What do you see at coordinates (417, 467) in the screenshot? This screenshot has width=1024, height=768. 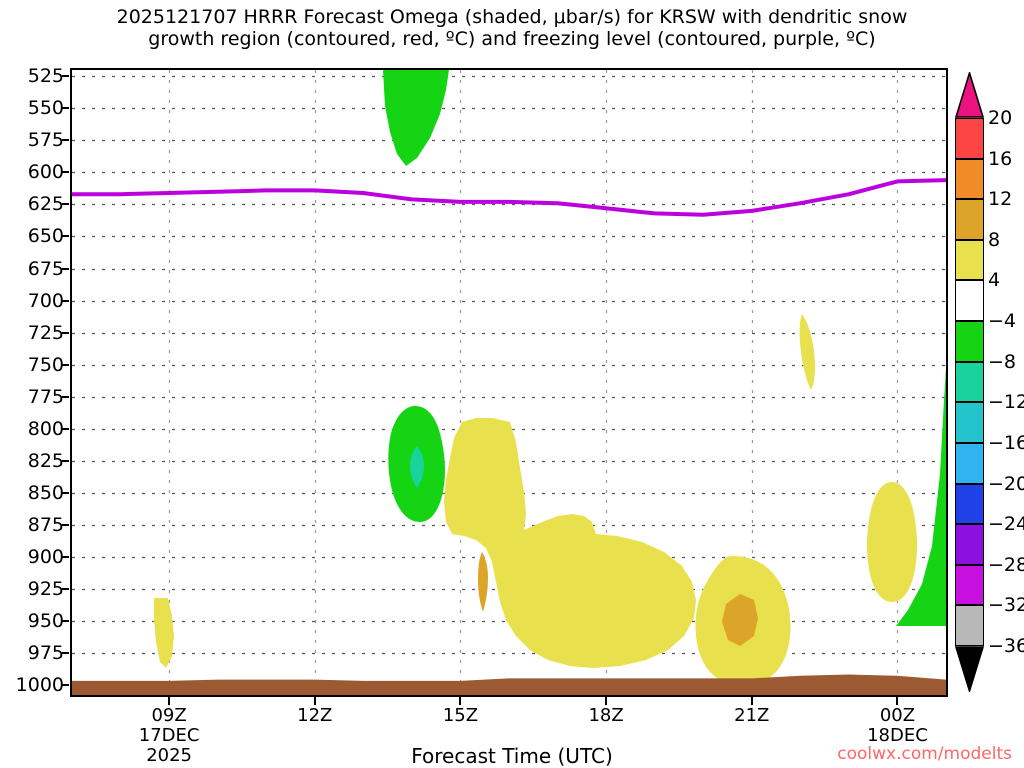 I see `omega-region-mid-ascent-core` at bounding box center [417, 467].